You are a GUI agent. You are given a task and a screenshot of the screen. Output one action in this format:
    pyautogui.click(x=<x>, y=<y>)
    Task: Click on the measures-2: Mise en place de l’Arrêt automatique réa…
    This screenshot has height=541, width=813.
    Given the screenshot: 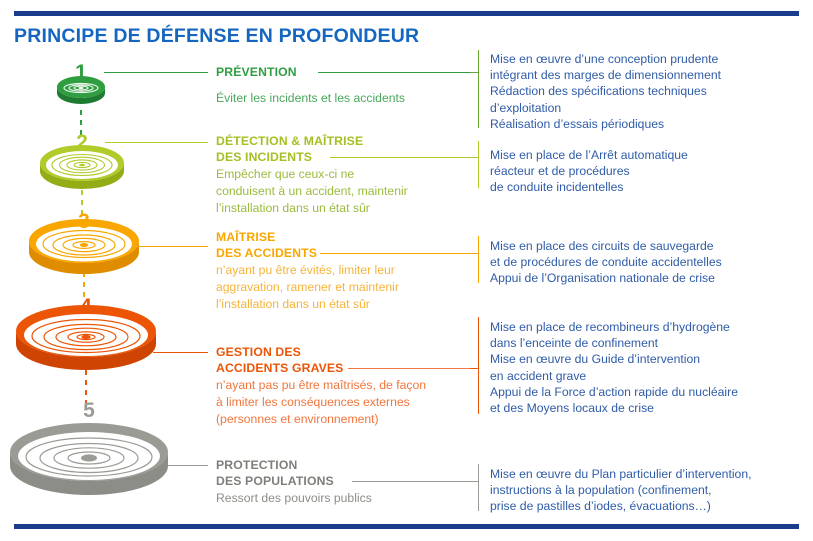 What is the action you would take?
    pyautogui.click(x=589, y=171)
    